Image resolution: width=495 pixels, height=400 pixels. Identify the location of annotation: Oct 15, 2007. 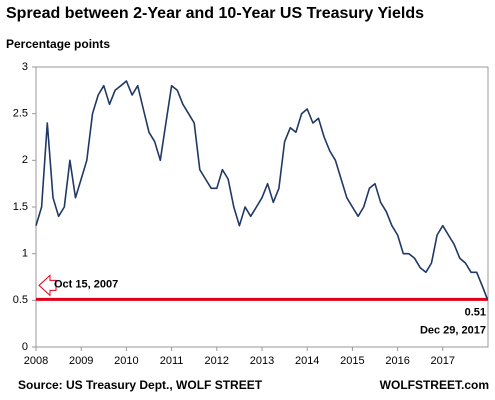
(86, 284).